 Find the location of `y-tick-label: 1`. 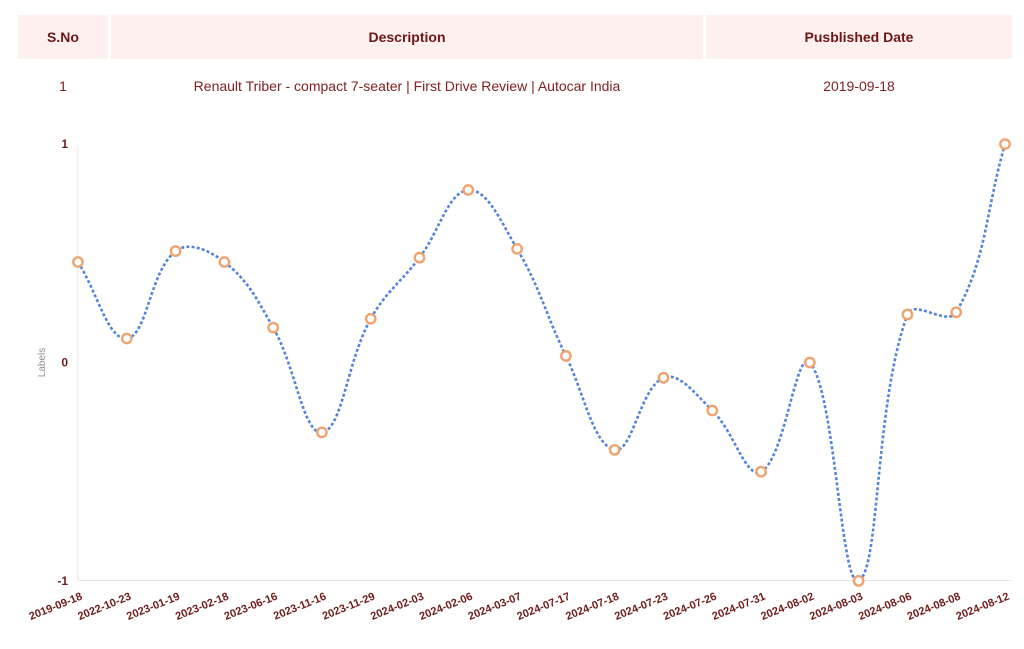

y-tick-label: 1 is located at coordinates (64, 144).